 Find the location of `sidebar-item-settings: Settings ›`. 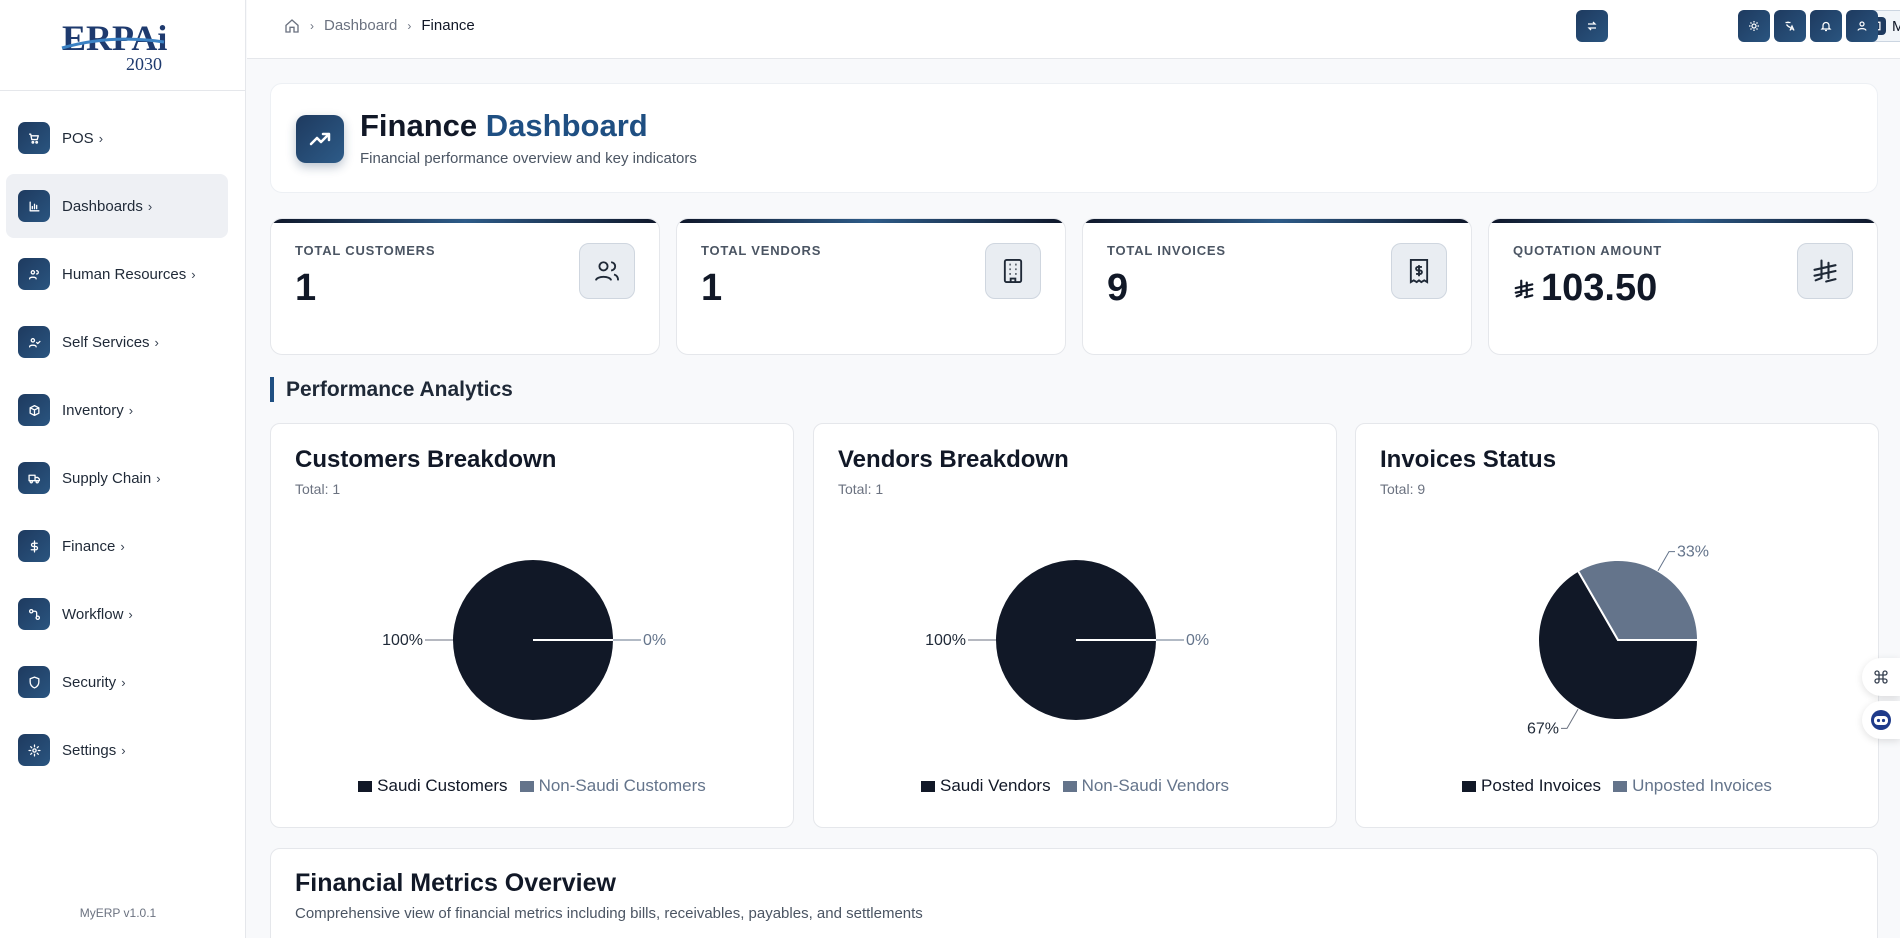

sidebar-item-settings: Settings › is located at coordinates (117, 750).